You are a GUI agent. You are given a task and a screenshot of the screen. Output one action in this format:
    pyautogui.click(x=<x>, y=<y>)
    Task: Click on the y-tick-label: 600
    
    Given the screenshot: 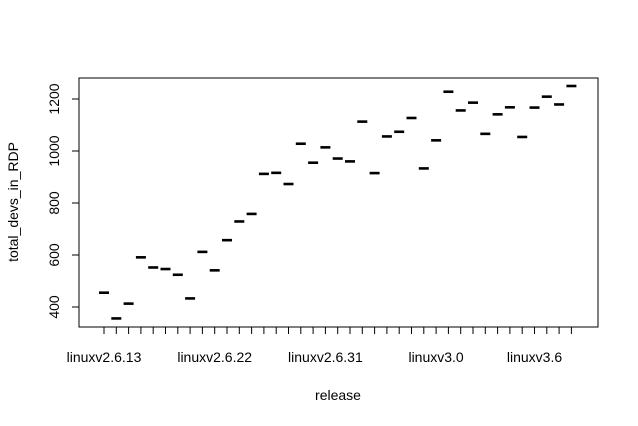 What is the action you would take?
    pyautogui.click(x=54, y=255)
    